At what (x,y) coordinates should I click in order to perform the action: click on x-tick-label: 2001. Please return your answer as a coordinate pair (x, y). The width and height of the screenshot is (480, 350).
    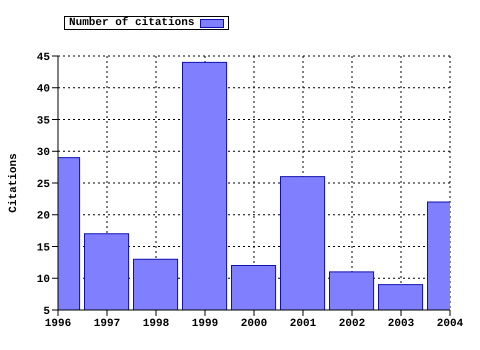
    Looking at the image, I should click on (303, 324).